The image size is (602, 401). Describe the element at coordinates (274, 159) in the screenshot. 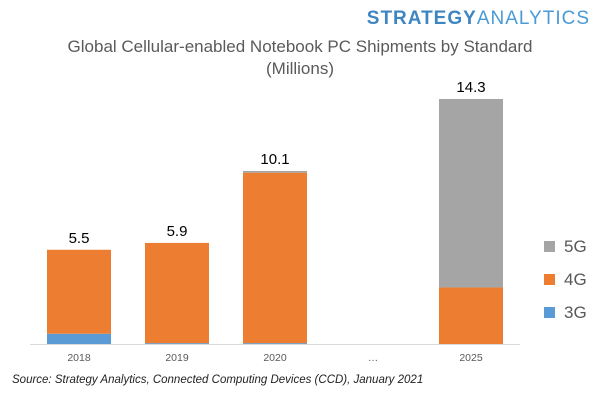

I see `total-label-2020: 10.1` at that location.